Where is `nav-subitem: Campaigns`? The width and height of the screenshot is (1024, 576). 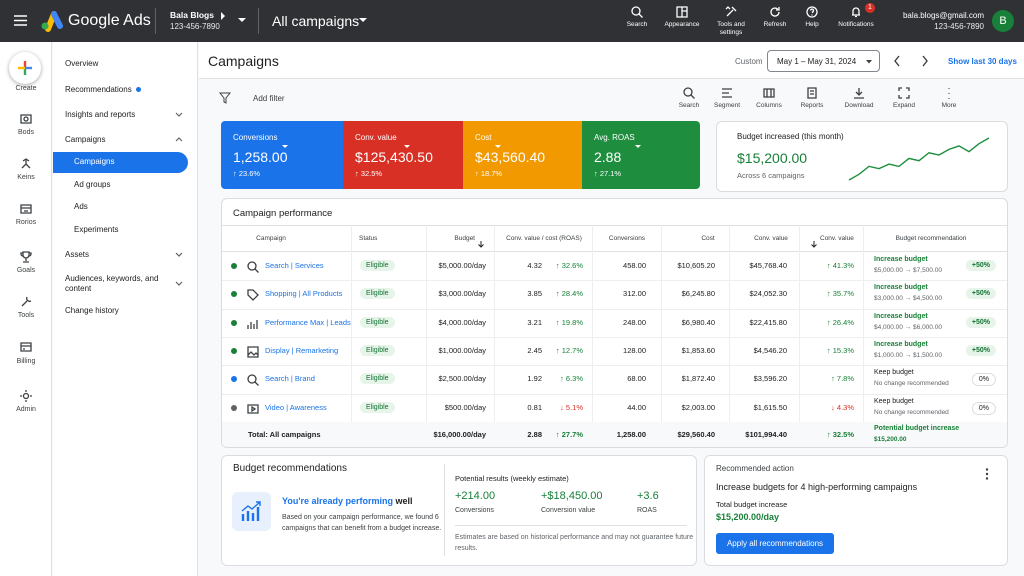 nav-subitem: Campaigns is located at coordinates (94, 161).